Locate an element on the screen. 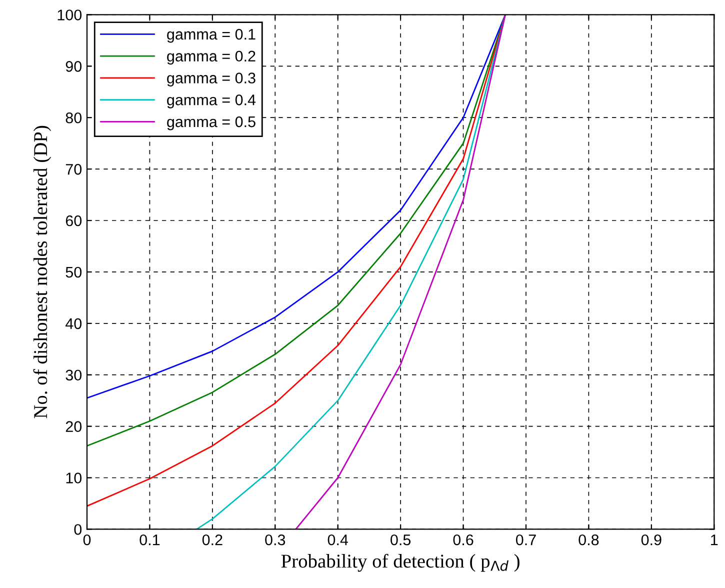 The height and width of the screenshot is (588, 725). x-tick-label: 0.6 is located at coordinates (463, 540).